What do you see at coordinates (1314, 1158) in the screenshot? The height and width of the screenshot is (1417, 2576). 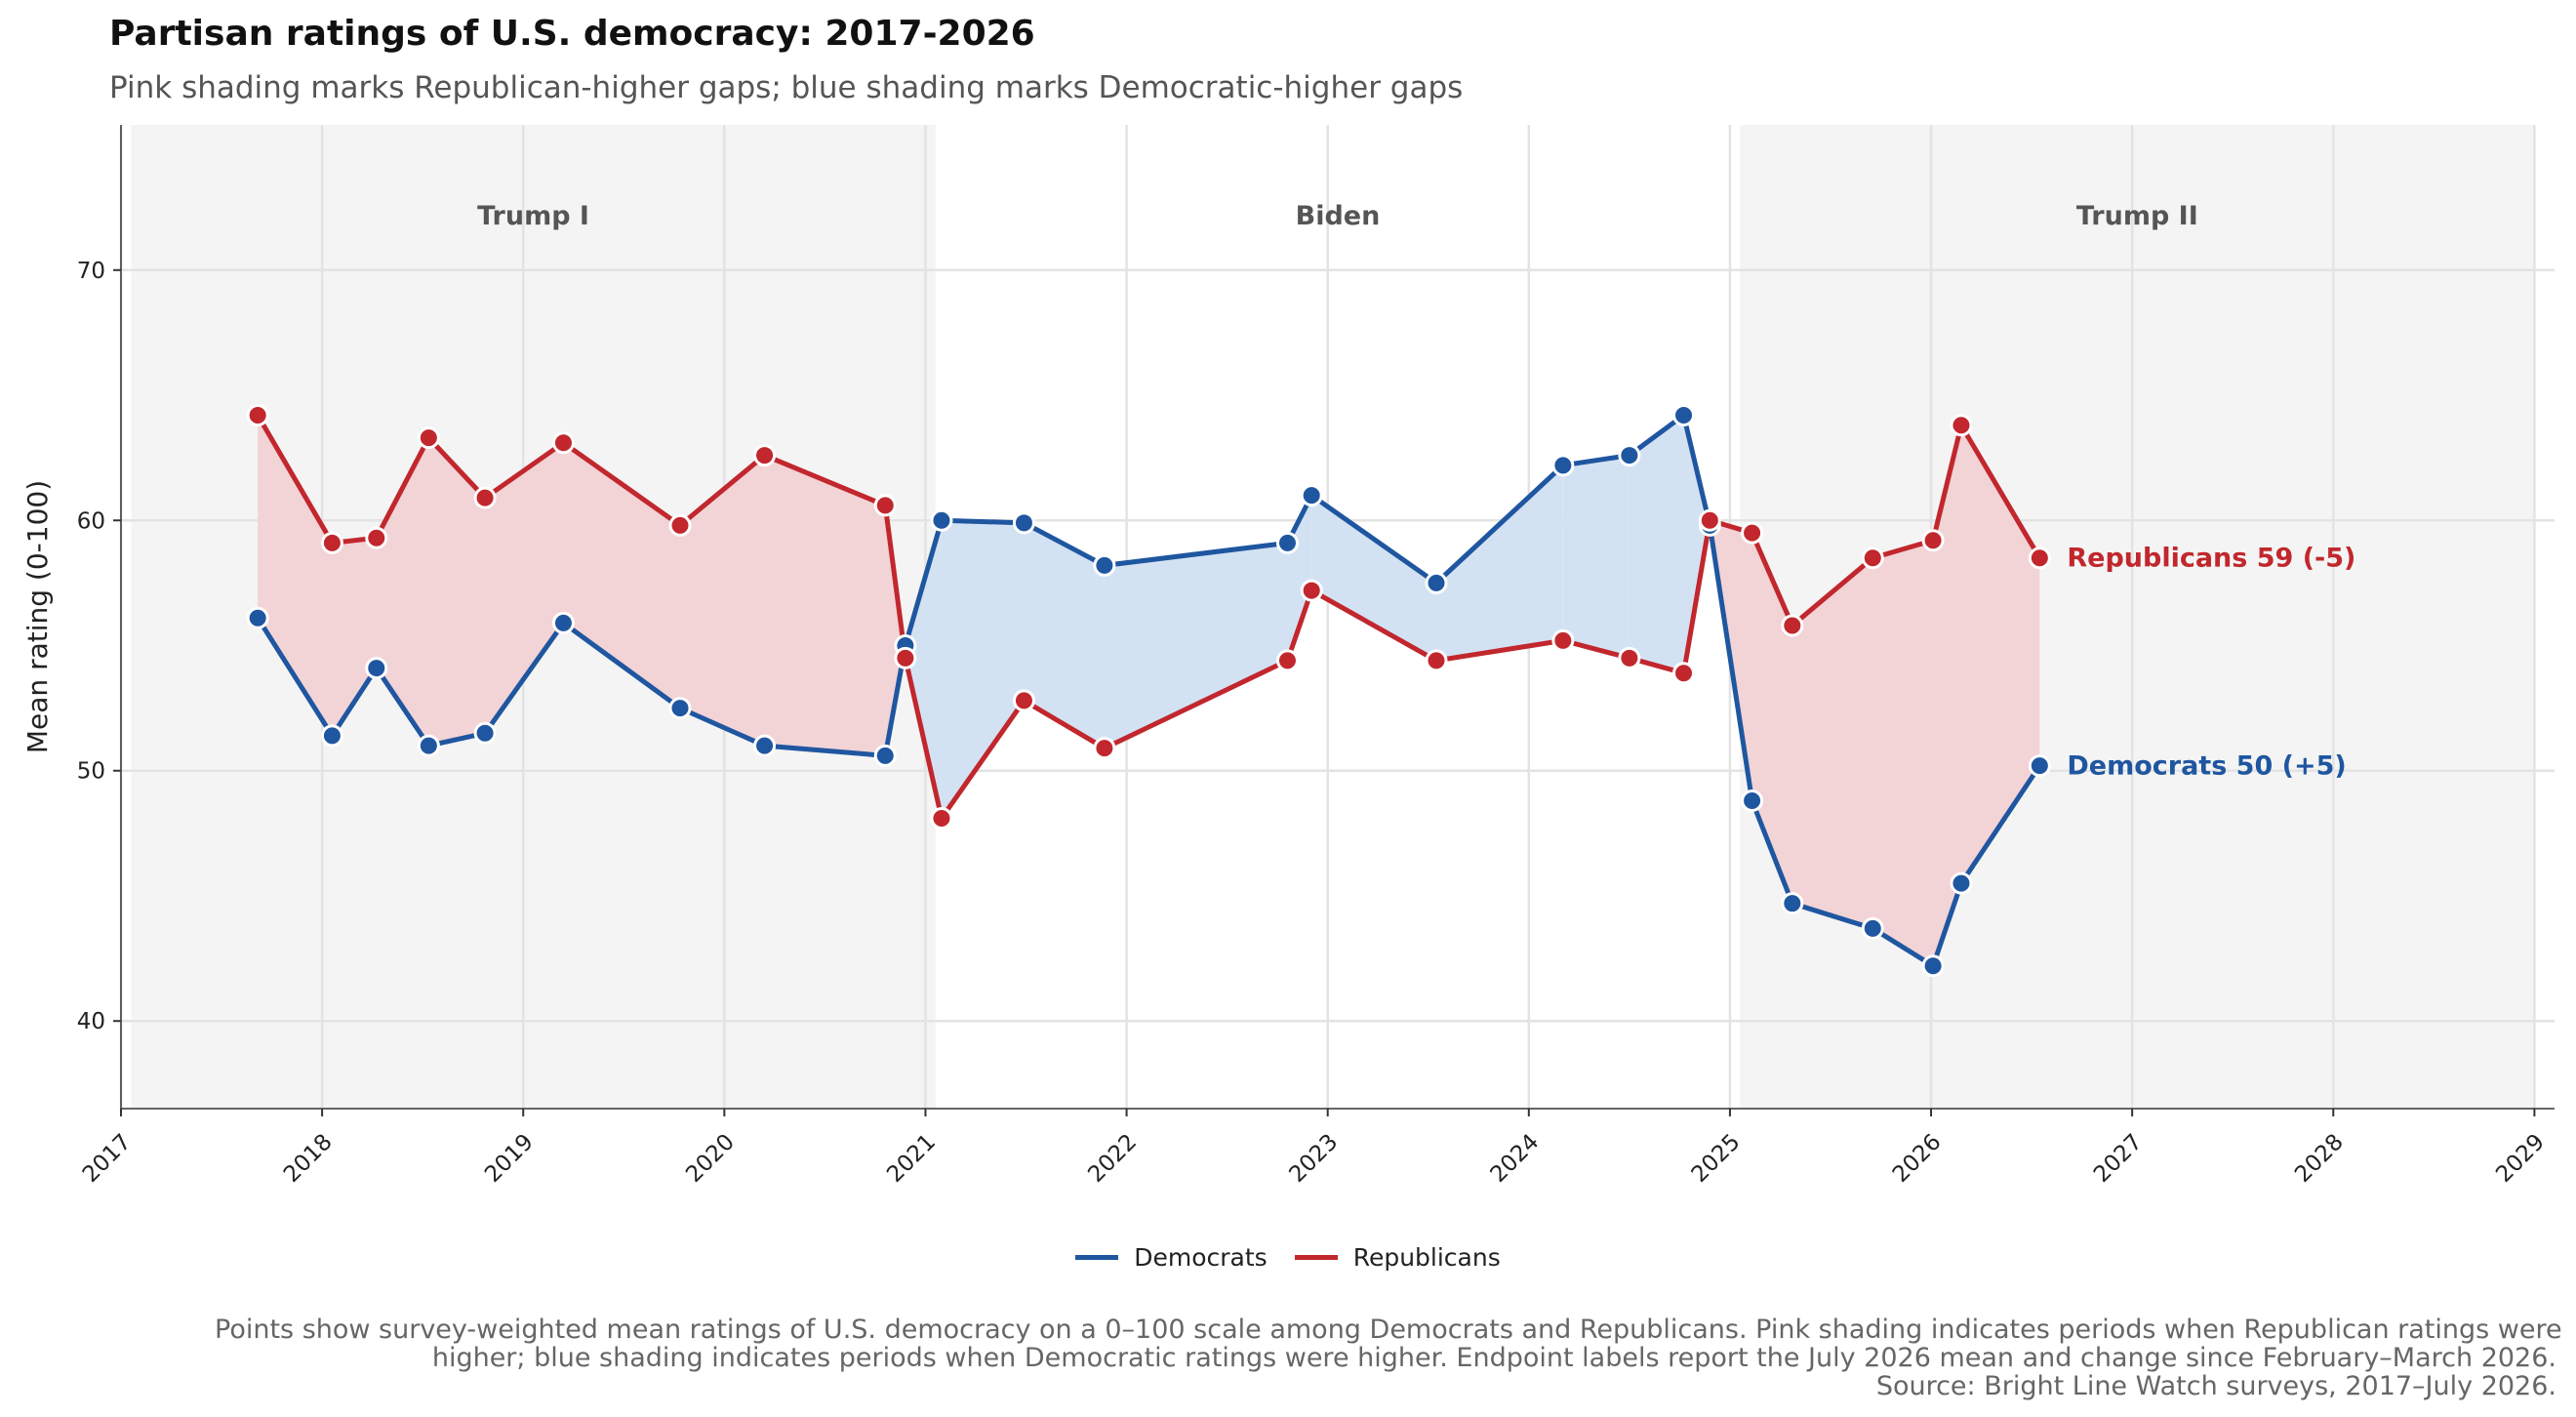 I see `x-tick-label: 2023` at bounding box center [1314, 1158].